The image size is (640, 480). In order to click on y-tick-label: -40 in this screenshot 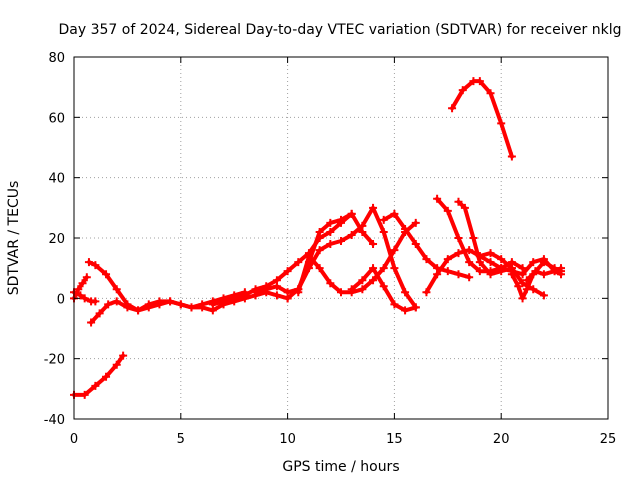, I will do `click(54, 420)`.